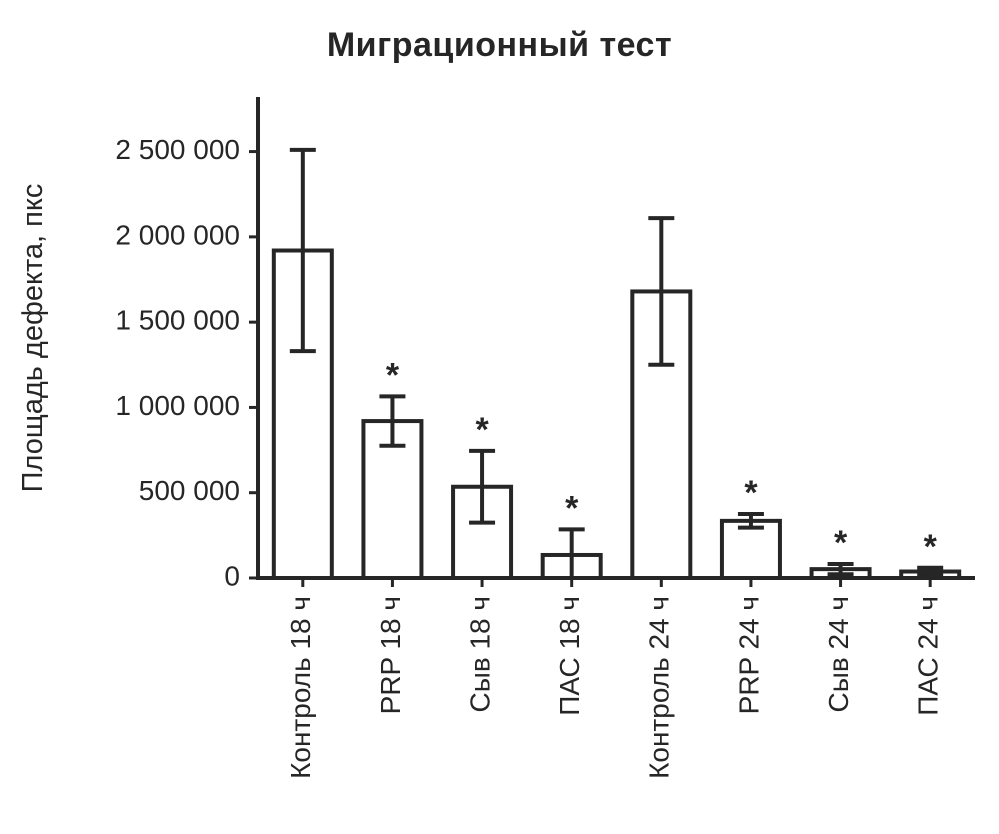 Image resolution: width=999 pixels, height=834 pixels. I want to click on x-tick-label: Контроль 24 ч, so click(659, 687).